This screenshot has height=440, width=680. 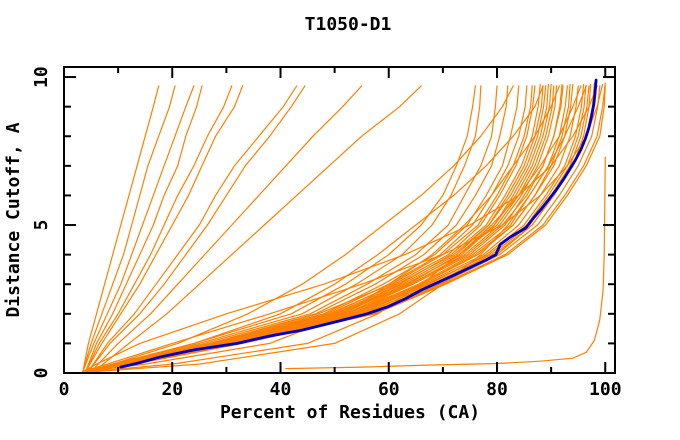 What do you see at coordinates (350, 412) in the screenshot?
I see `x-axis-title: Percent of Residues (CA)` at bounding box center [350, 412].